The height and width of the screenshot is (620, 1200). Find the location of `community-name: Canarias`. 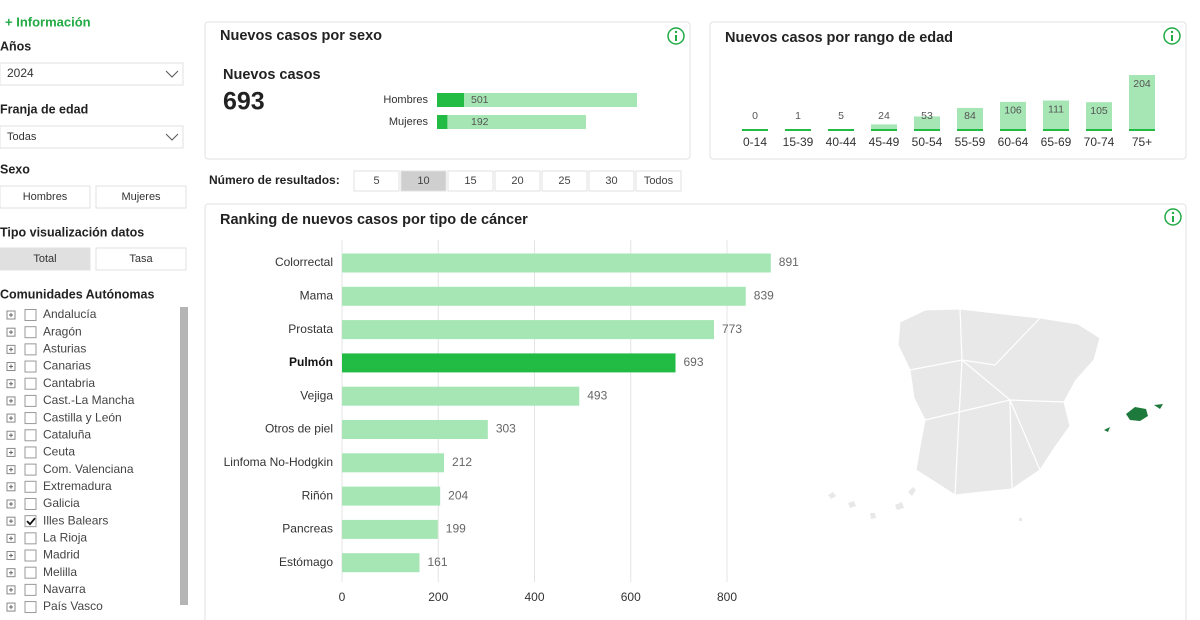

community-name: Canarias is located at coordinates (67, 366).